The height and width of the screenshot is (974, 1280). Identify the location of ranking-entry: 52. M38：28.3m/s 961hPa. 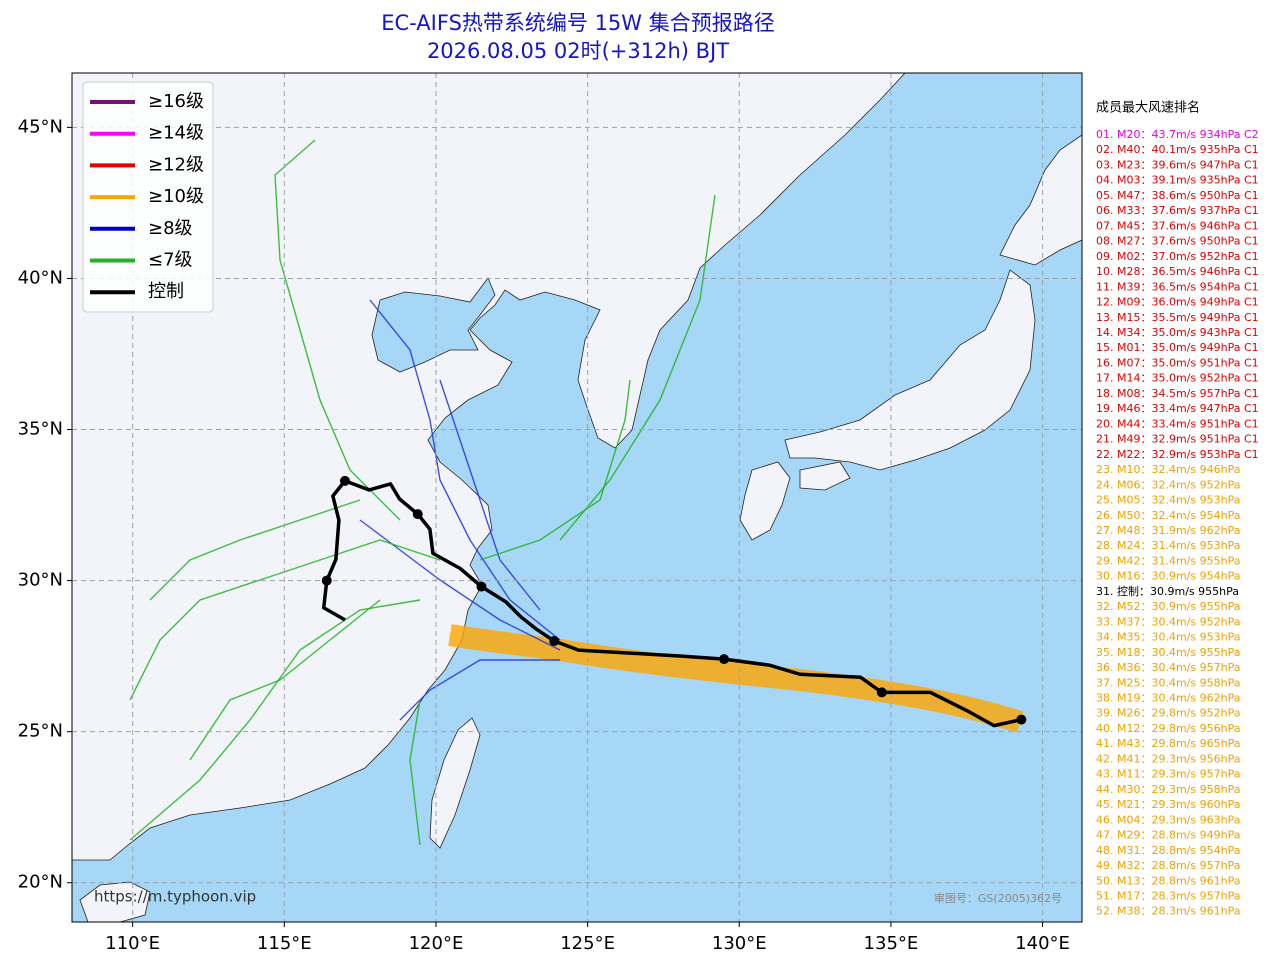
(1168, 911).